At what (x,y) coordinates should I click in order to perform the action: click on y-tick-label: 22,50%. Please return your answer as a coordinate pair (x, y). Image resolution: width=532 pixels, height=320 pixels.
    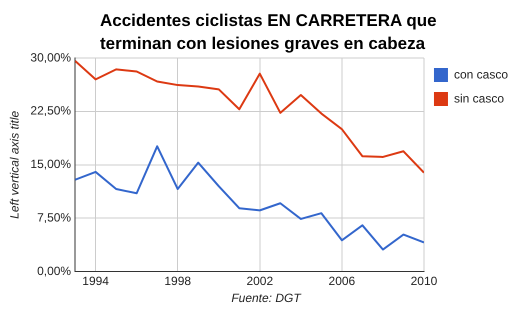
    Looking at the image, I should click on (51, 111).